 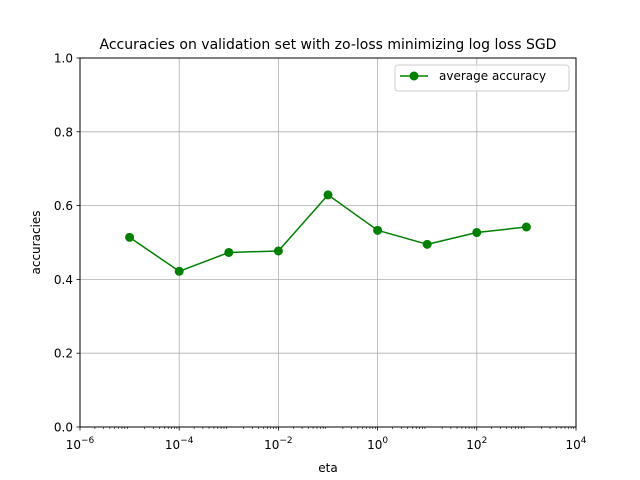 I want to click on y-tick-label: 0.6, so click(x=63, y=206).